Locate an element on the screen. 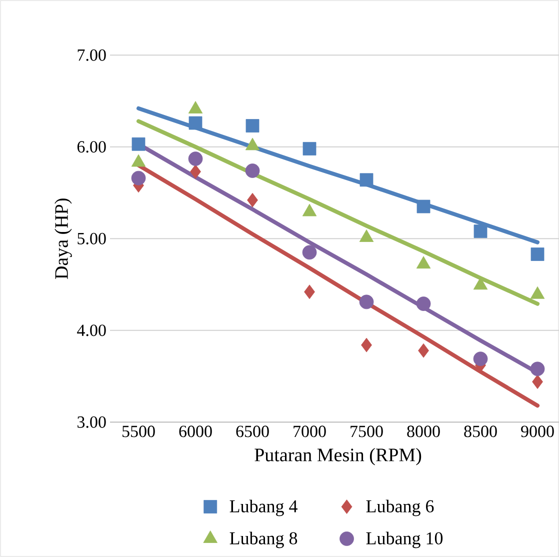  y-axis-title: Daya (HP) is located at coordinates (63, 238).